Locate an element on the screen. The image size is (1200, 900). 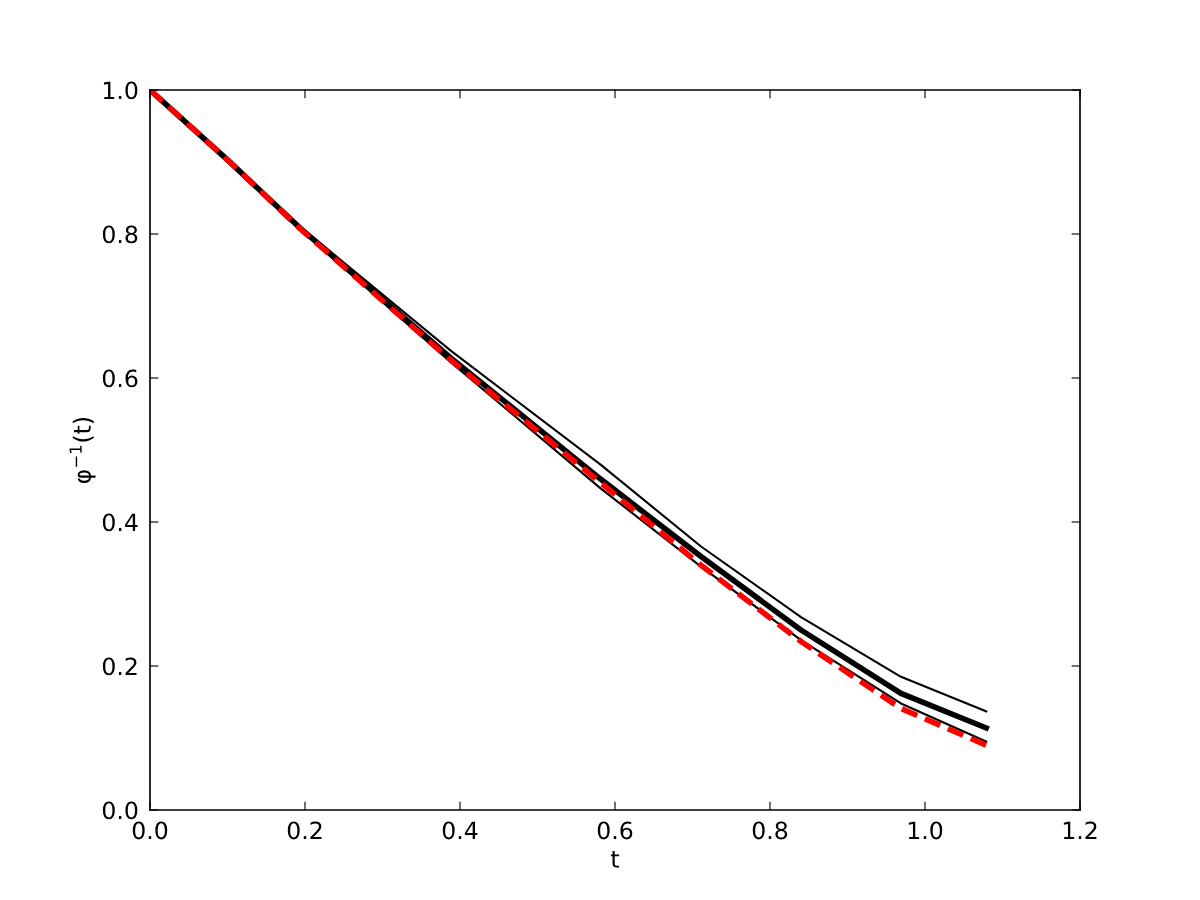
x-tick-label: 1.0 is located at coordinates (925, 830).